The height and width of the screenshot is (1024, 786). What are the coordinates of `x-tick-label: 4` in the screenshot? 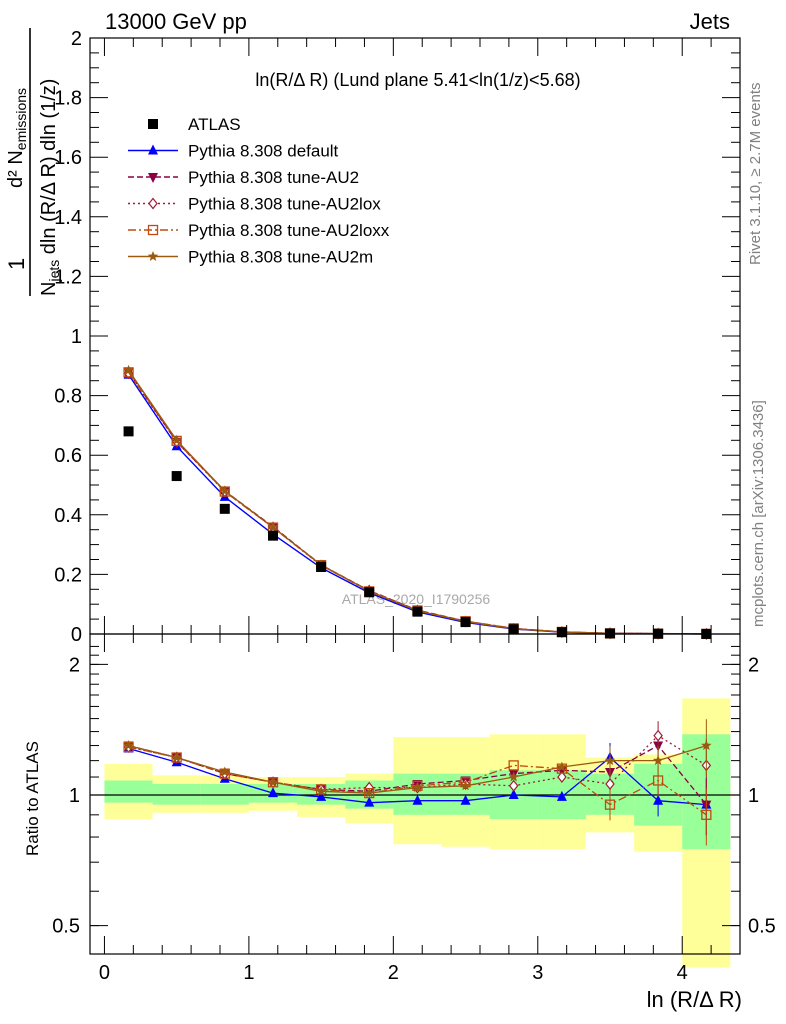 It's located at (682, 973).